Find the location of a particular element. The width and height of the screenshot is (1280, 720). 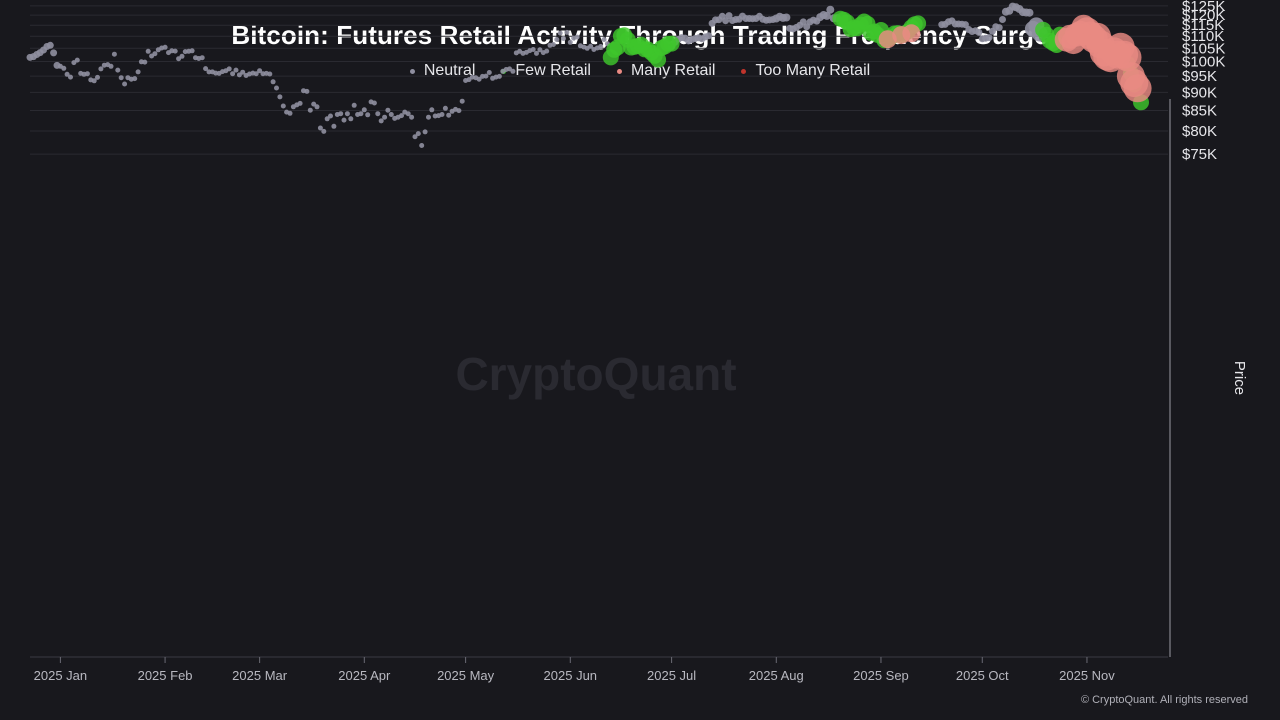

y-tick-label: $90K is located at coordinates (1199, 92).